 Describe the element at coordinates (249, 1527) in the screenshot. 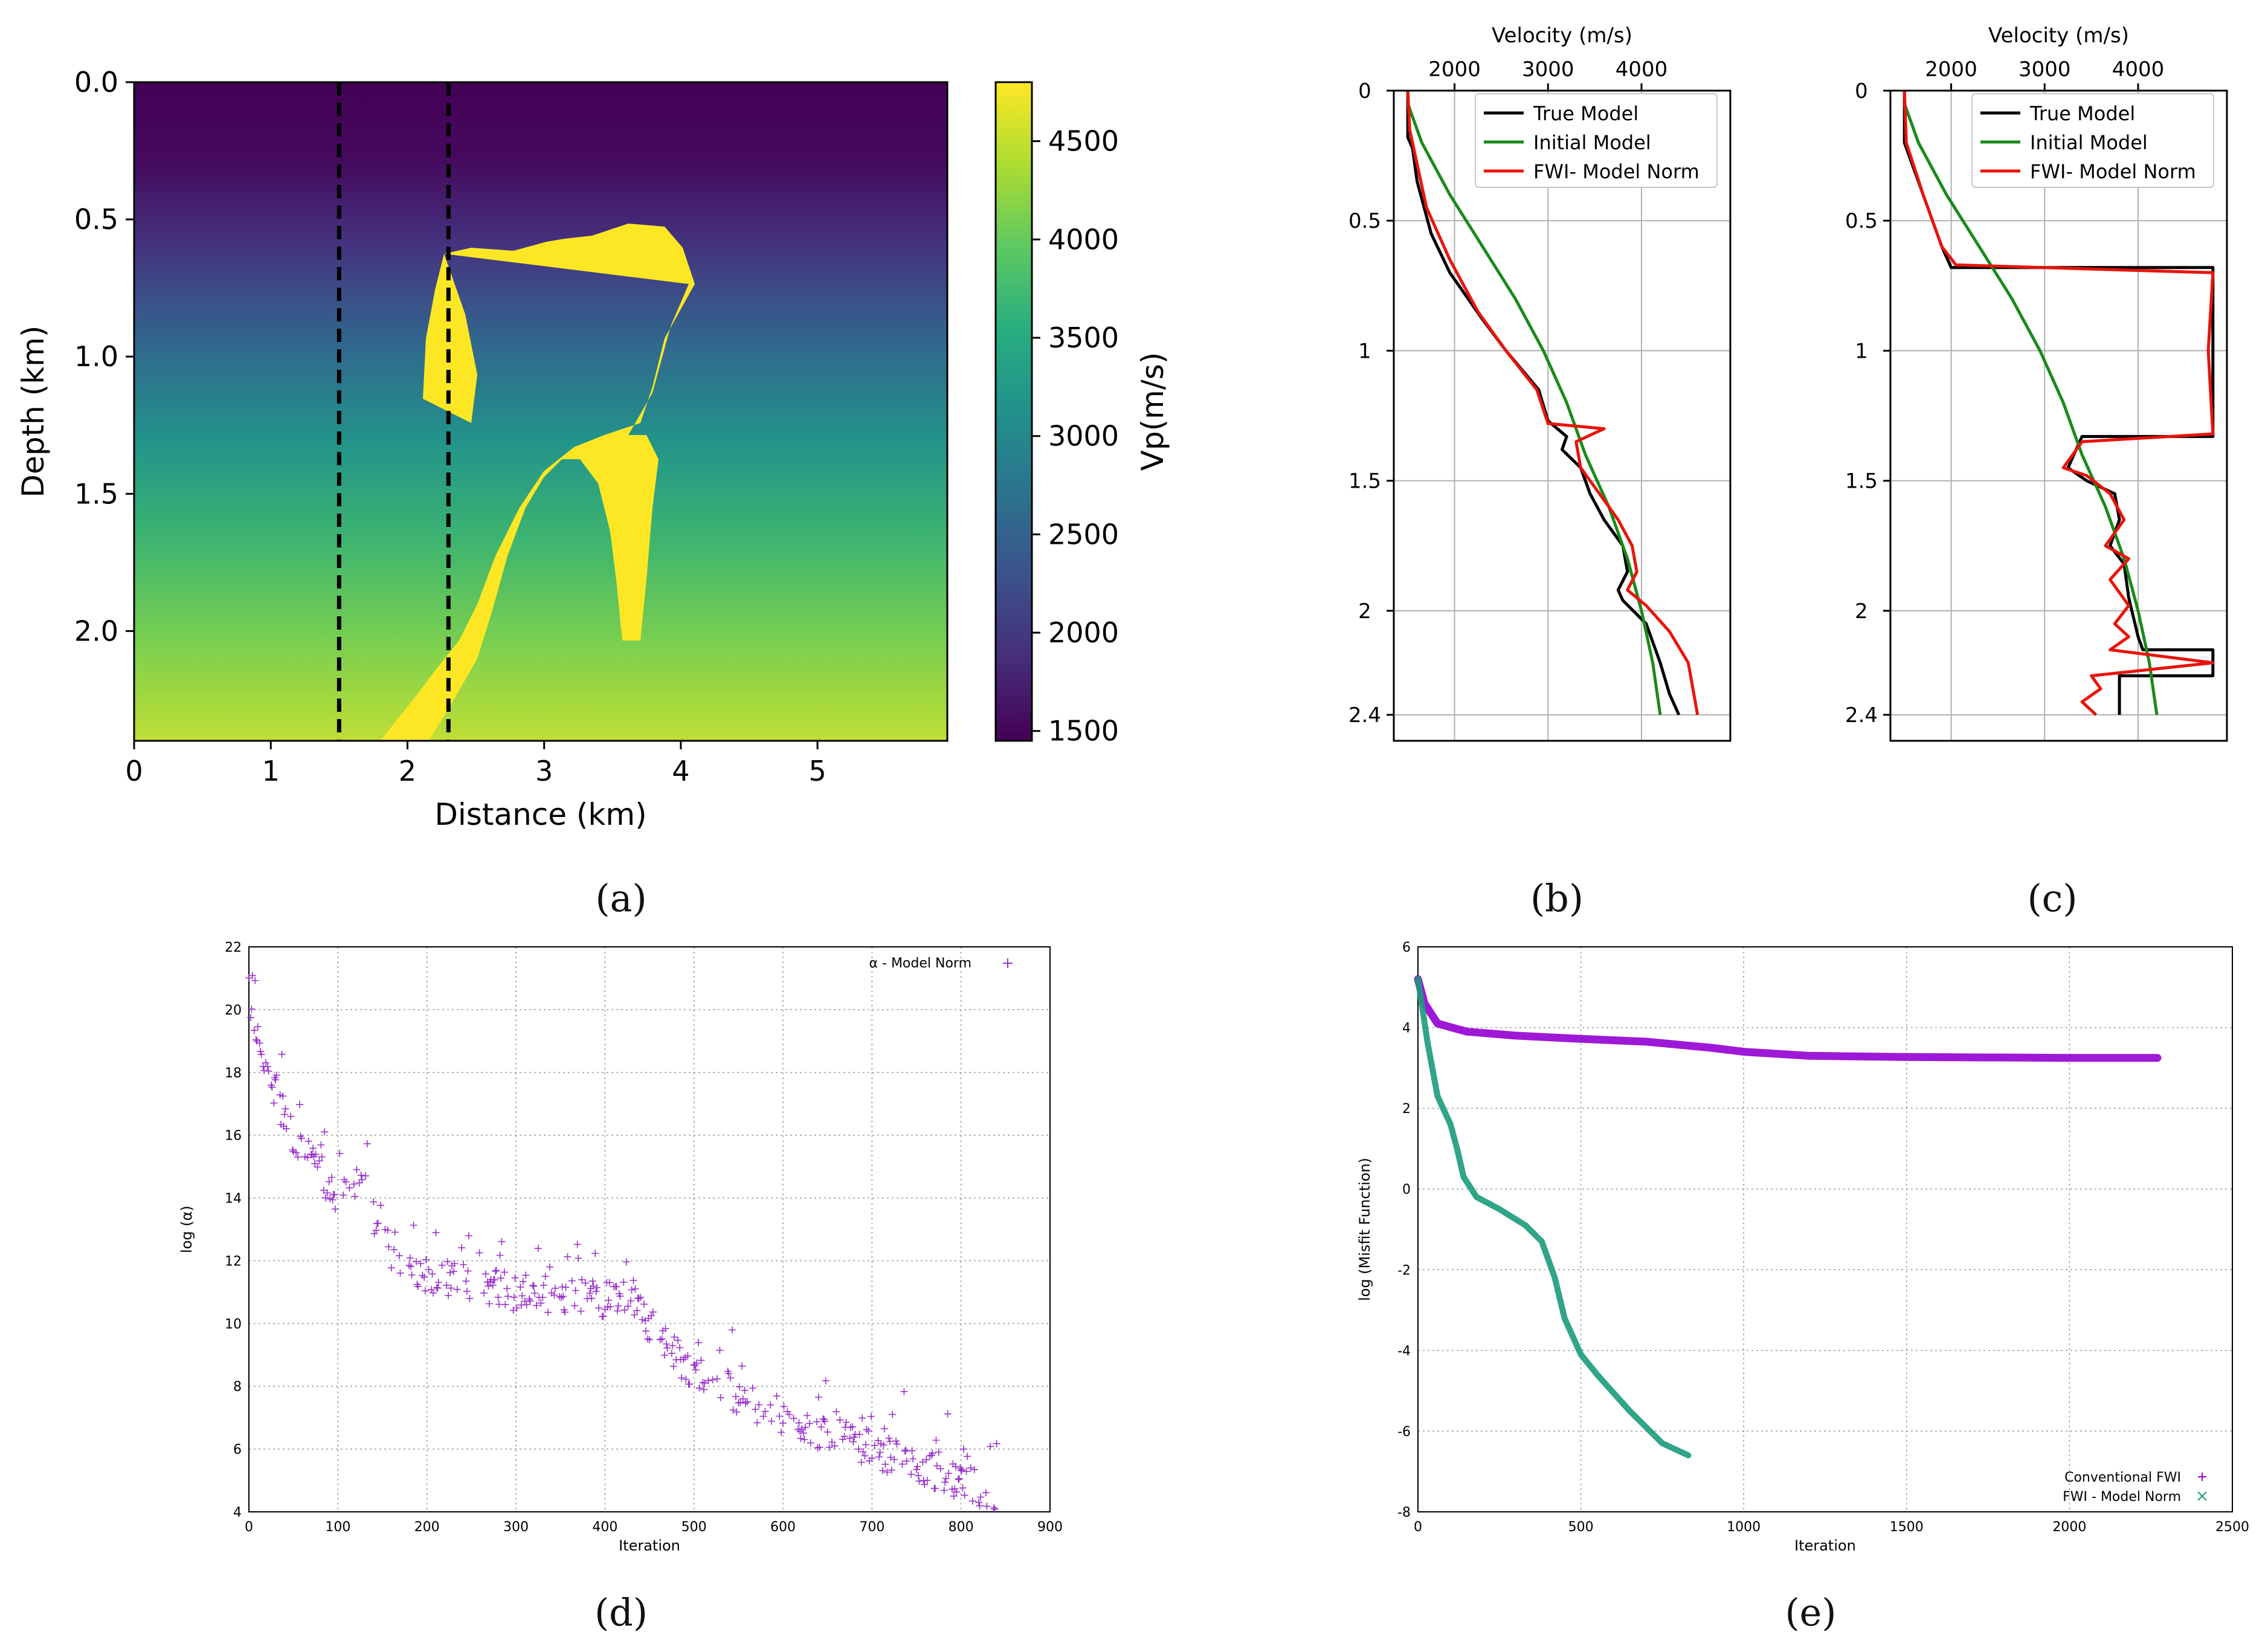

I see `x-tick-label: 0` at that location.